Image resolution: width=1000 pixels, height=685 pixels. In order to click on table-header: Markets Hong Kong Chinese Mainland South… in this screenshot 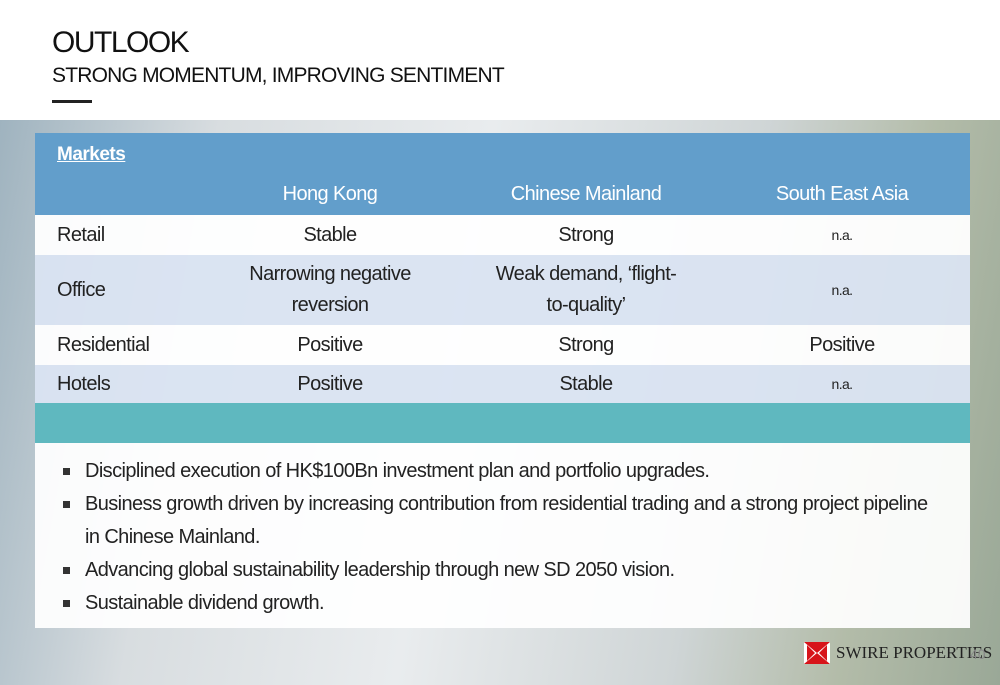, I will do `click(502, 174)`.